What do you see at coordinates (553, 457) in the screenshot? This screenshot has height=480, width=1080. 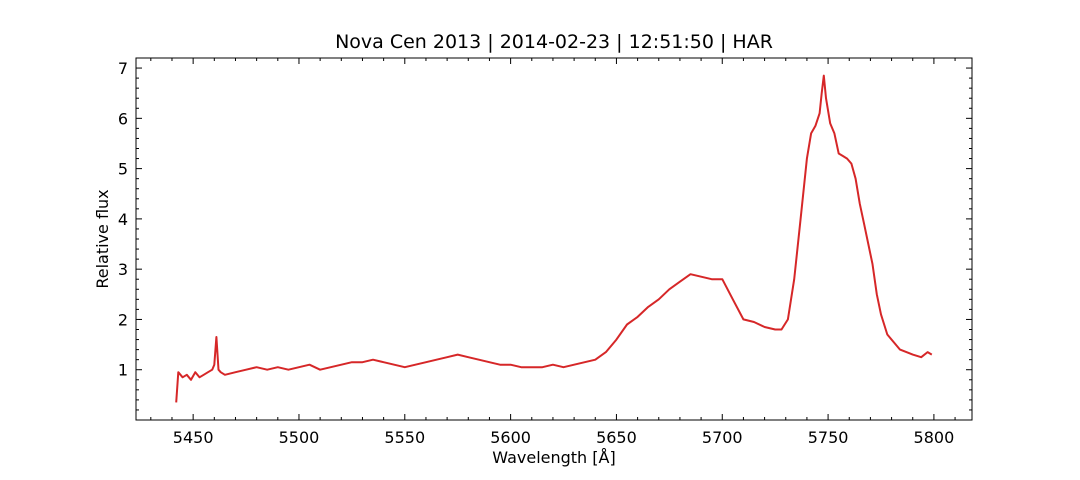 I see `x-axis-label: Wavelength [Å]` at bounding box center [553, 457].